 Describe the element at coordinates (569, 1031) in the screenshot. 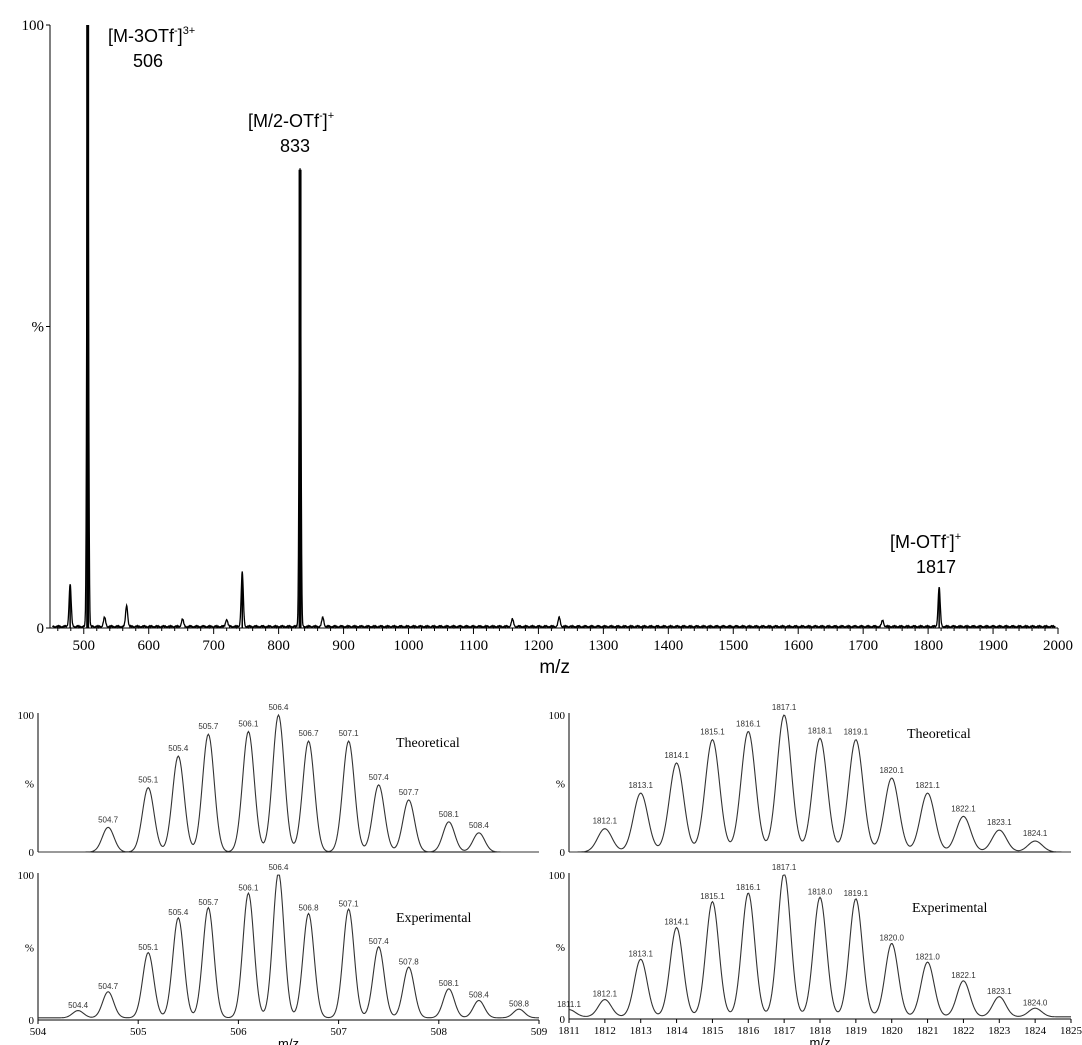

I see `x-tick-label: 1811` at that location.